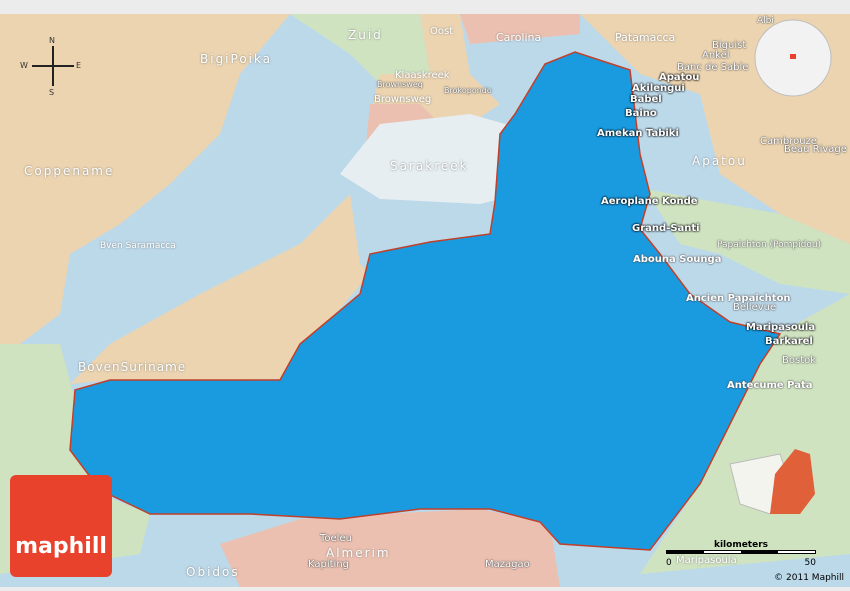 This screenshot has width=850, height=591. What do you see at coordinates (679, 77) in the screenshot?
I see `place-label: Apatou` at bounding box center [679, 77].